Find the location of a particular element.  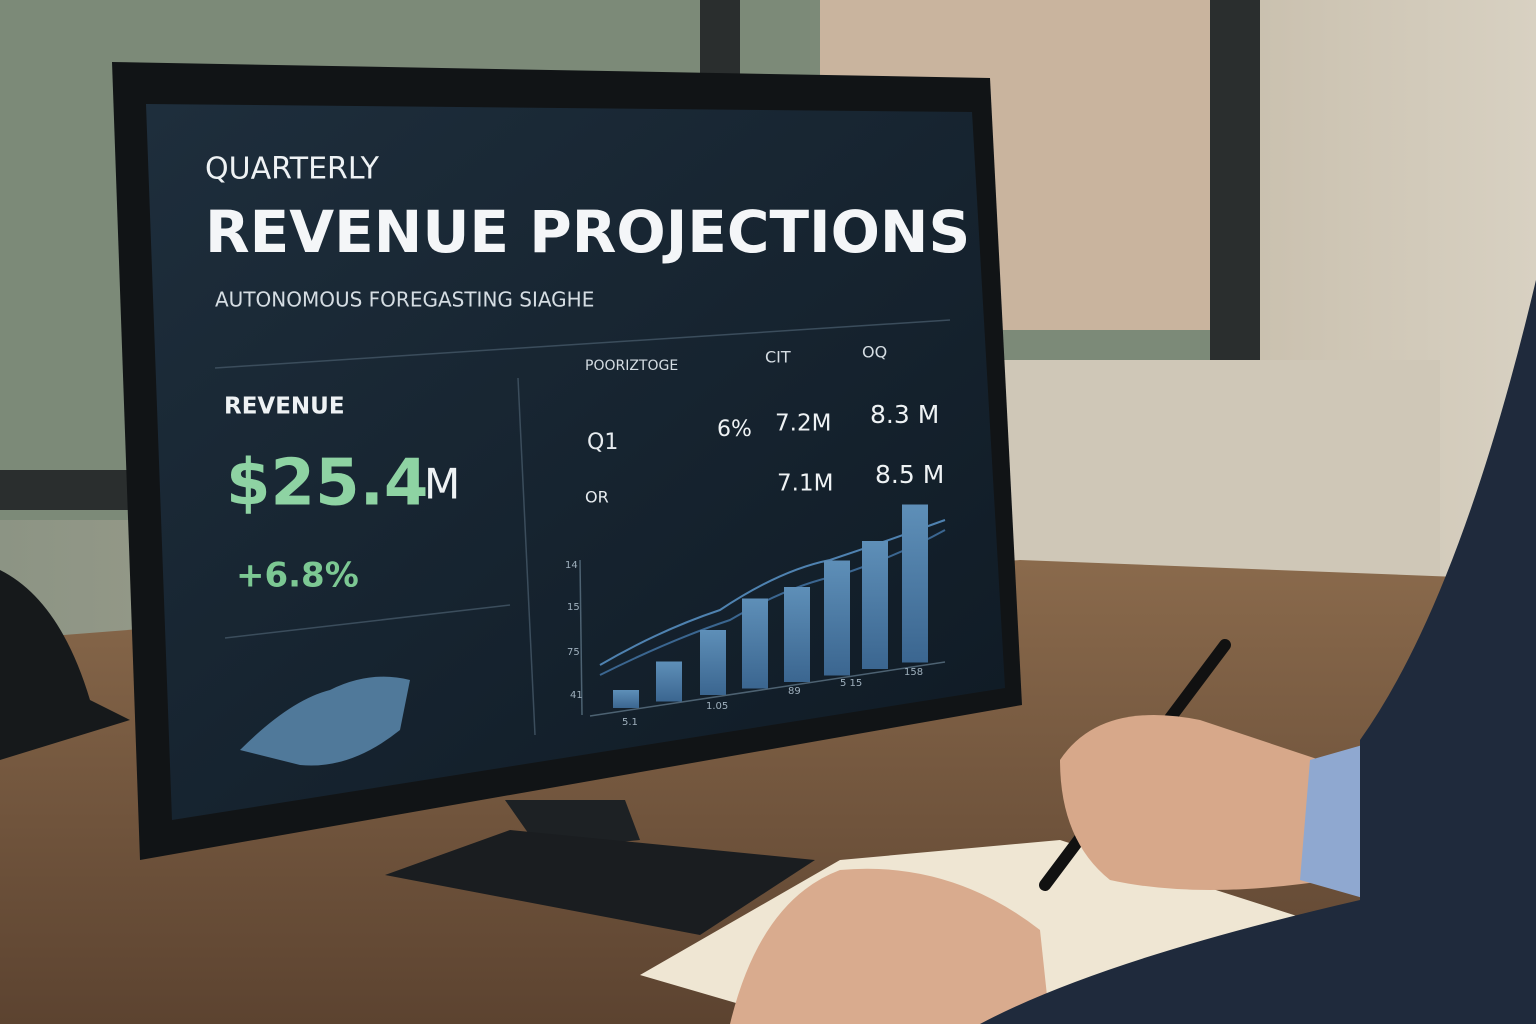

revenue-amount: $25.4 is located at coordinates (327, 484).